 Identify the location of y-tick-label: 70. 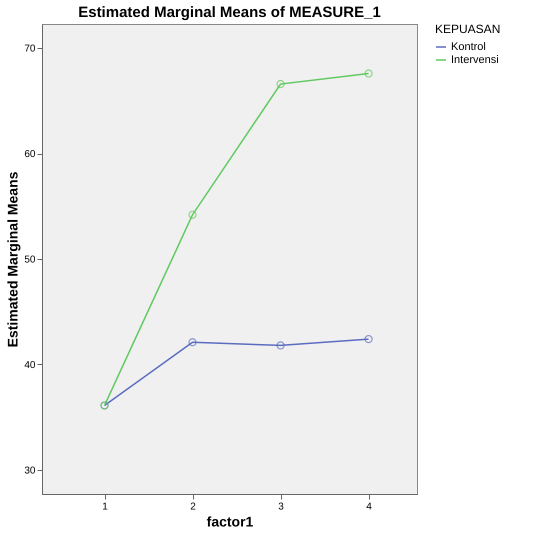
(30, 49).